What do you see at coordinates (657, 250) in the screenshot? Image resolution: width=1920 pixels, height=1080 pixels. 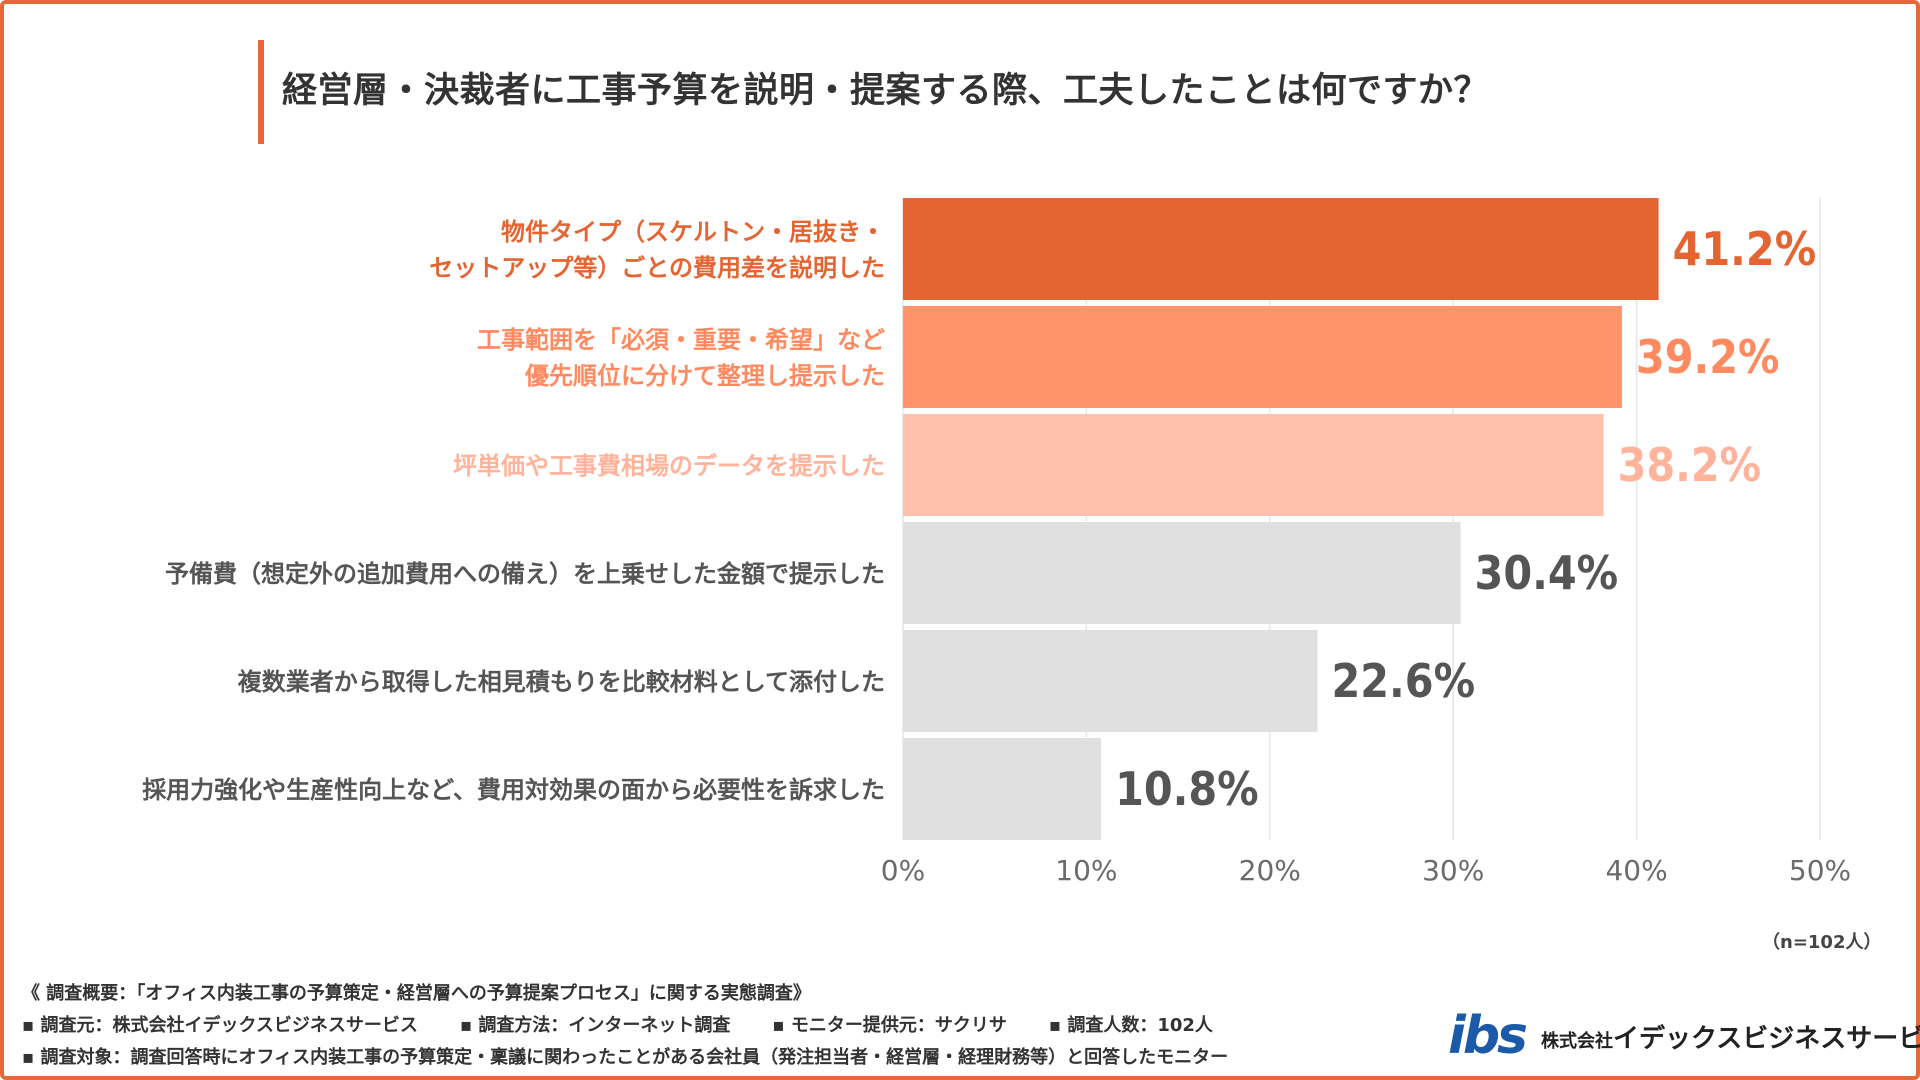 I see `category-label: 物件タイプ（スケルトン・居抜き・セットアップ等）ごとの費用差を説明した` at bounding box center [657, 250].